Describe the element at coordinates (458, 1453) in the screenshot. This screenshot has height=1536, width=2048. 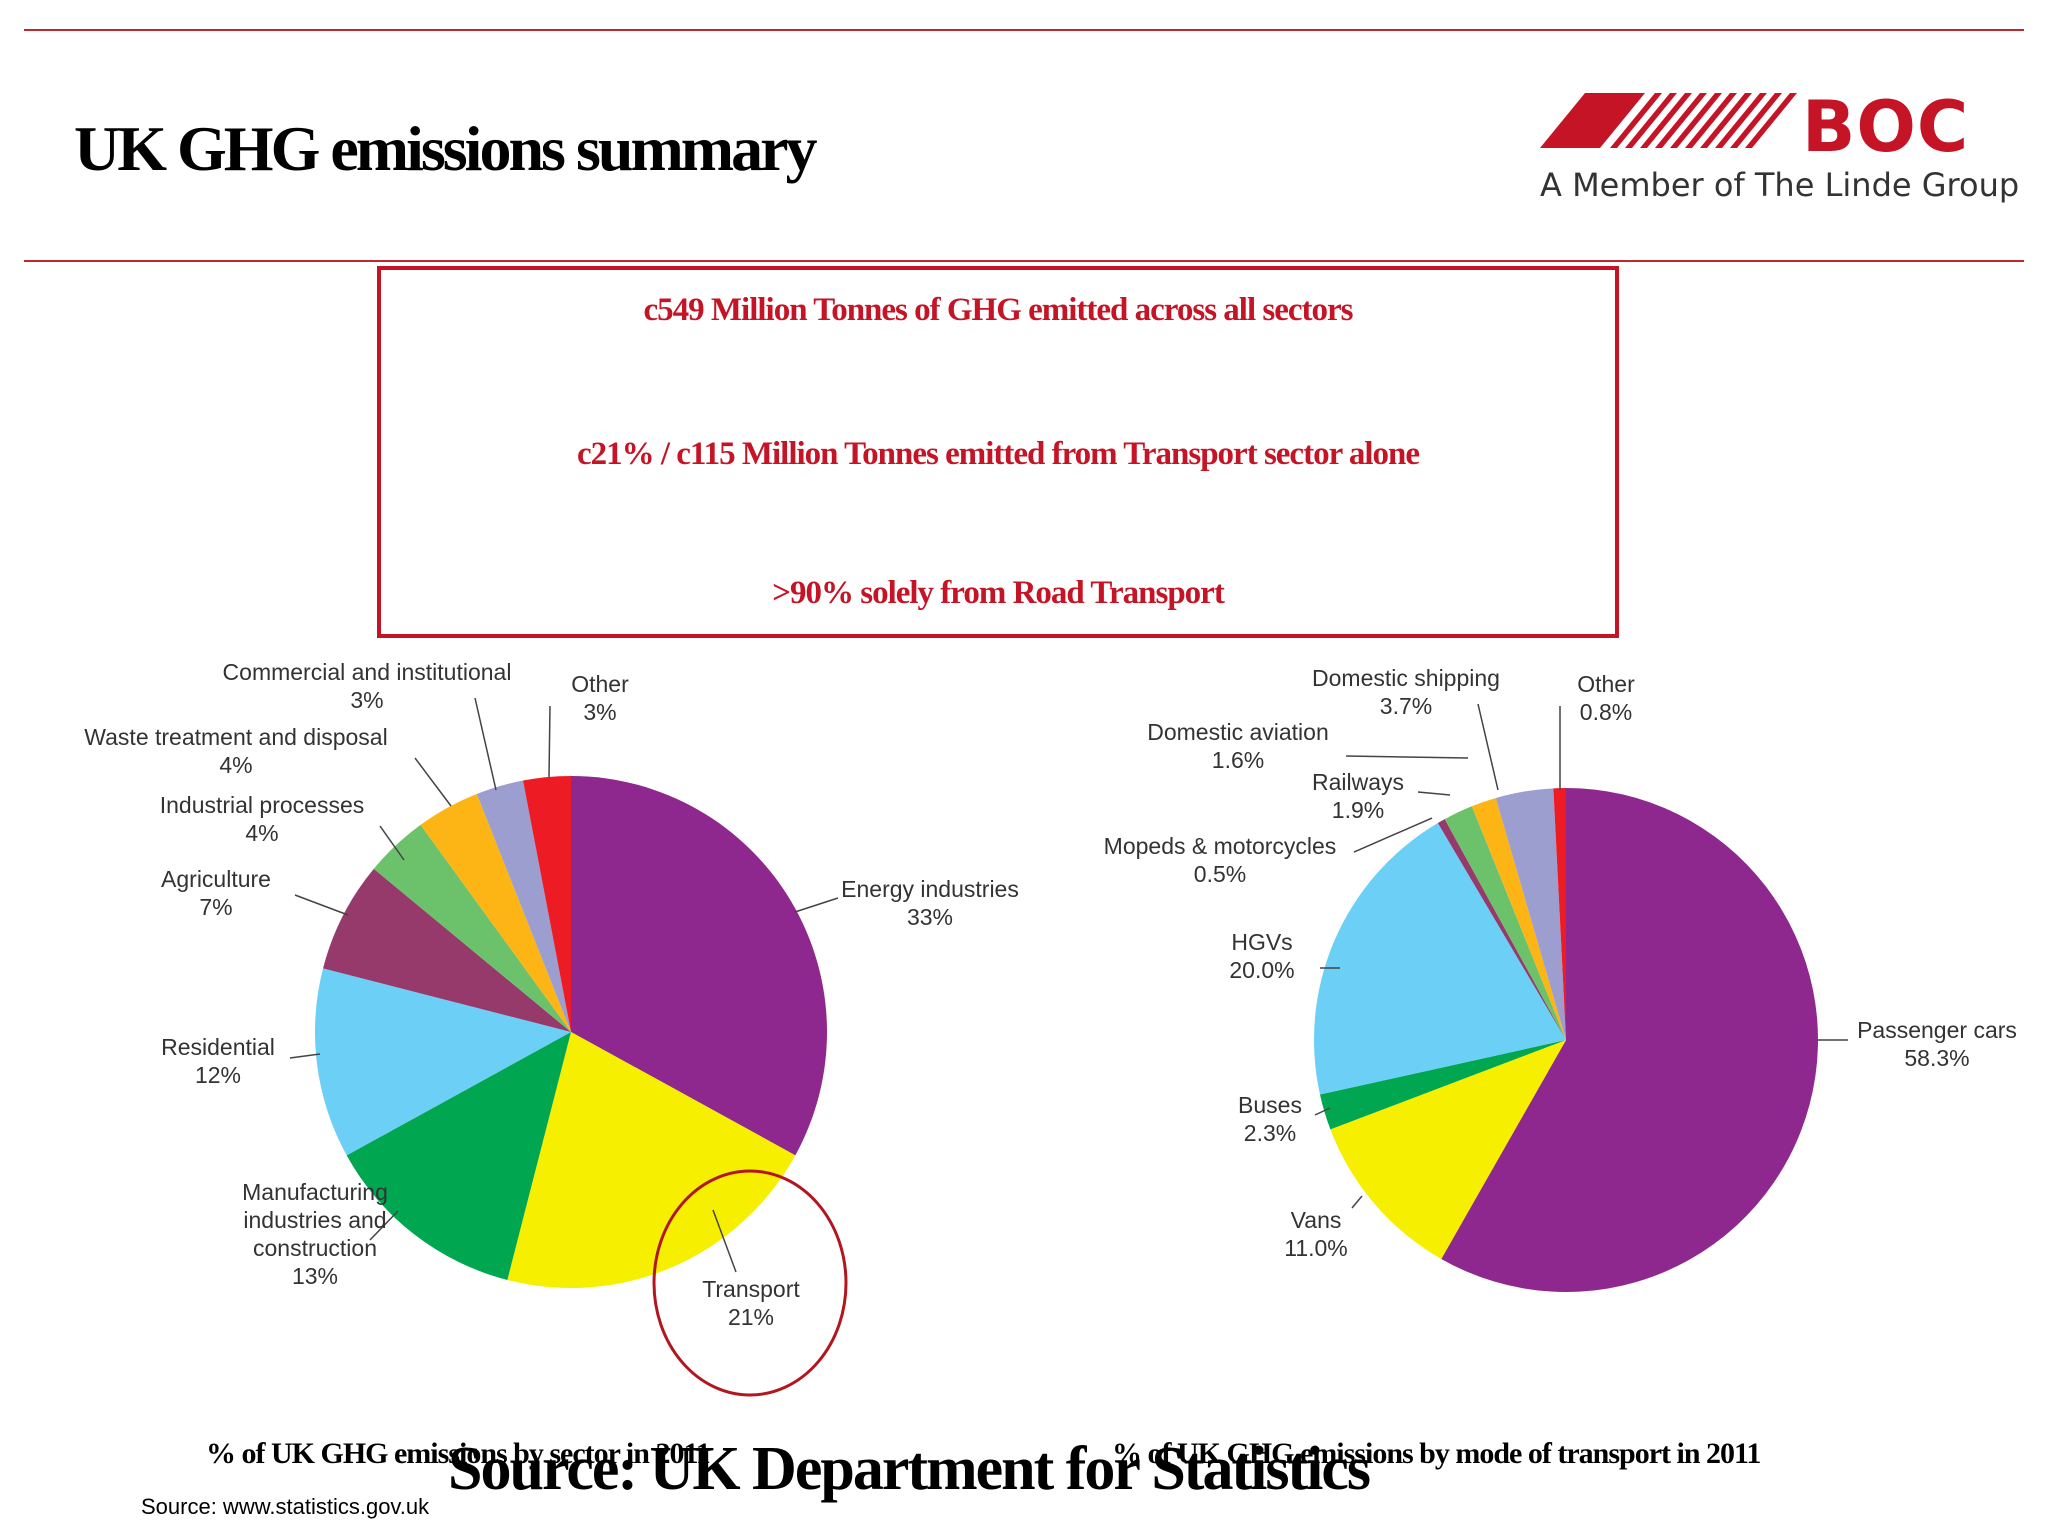
I see `caption-left: % of UK GHG emissions by sector in 2011` at that location.